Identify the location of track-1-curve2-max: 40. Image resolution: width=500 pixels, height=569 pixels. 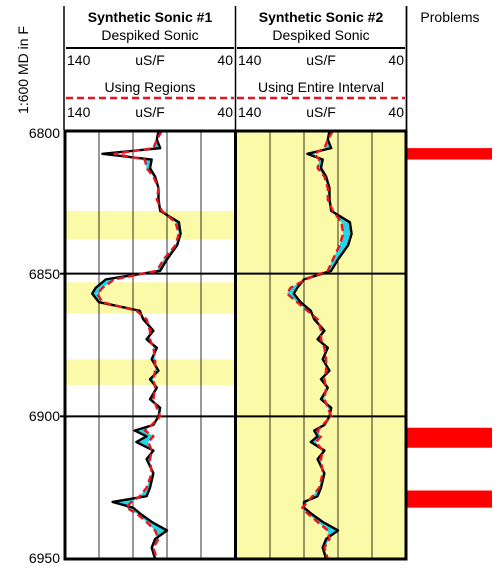
(225, 112).